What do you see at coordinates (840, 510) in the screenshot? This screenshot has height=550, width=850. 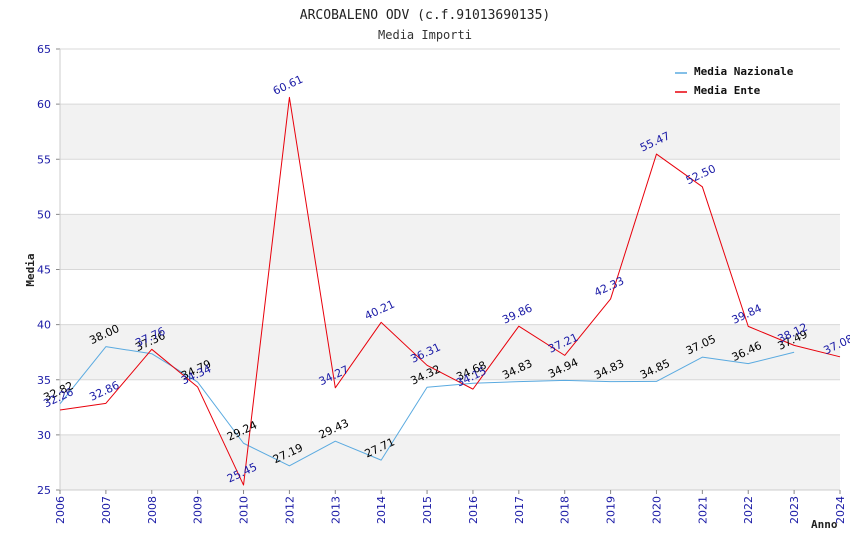 I see `x-tick-label: 2024` at bounding box center [840, 510].